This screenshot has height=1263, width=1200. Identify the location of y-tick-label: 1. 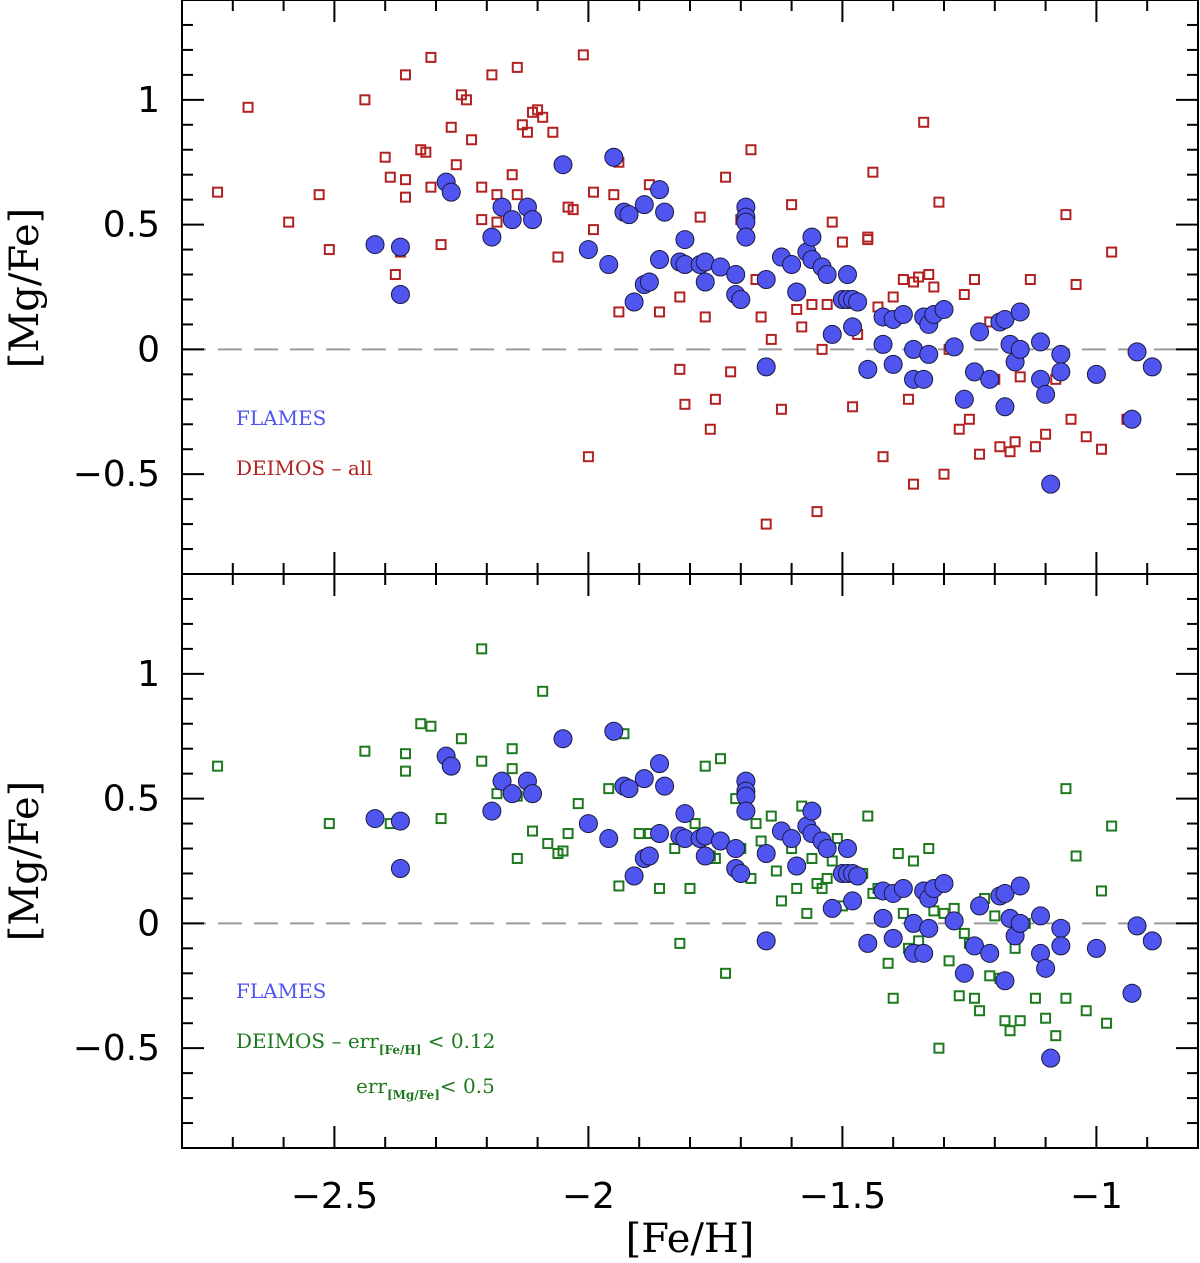
(148, 674).